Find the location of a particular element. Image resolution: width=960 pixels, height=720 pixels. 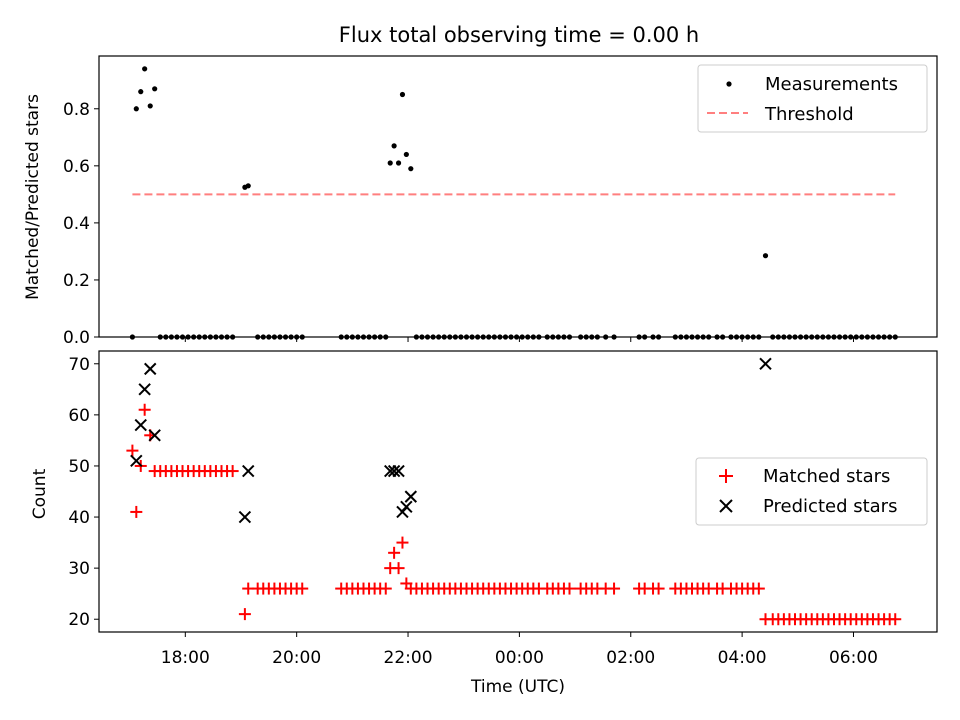

top-y-axis-label: Matched/Predicted stars is located at coordinates (33, 197).